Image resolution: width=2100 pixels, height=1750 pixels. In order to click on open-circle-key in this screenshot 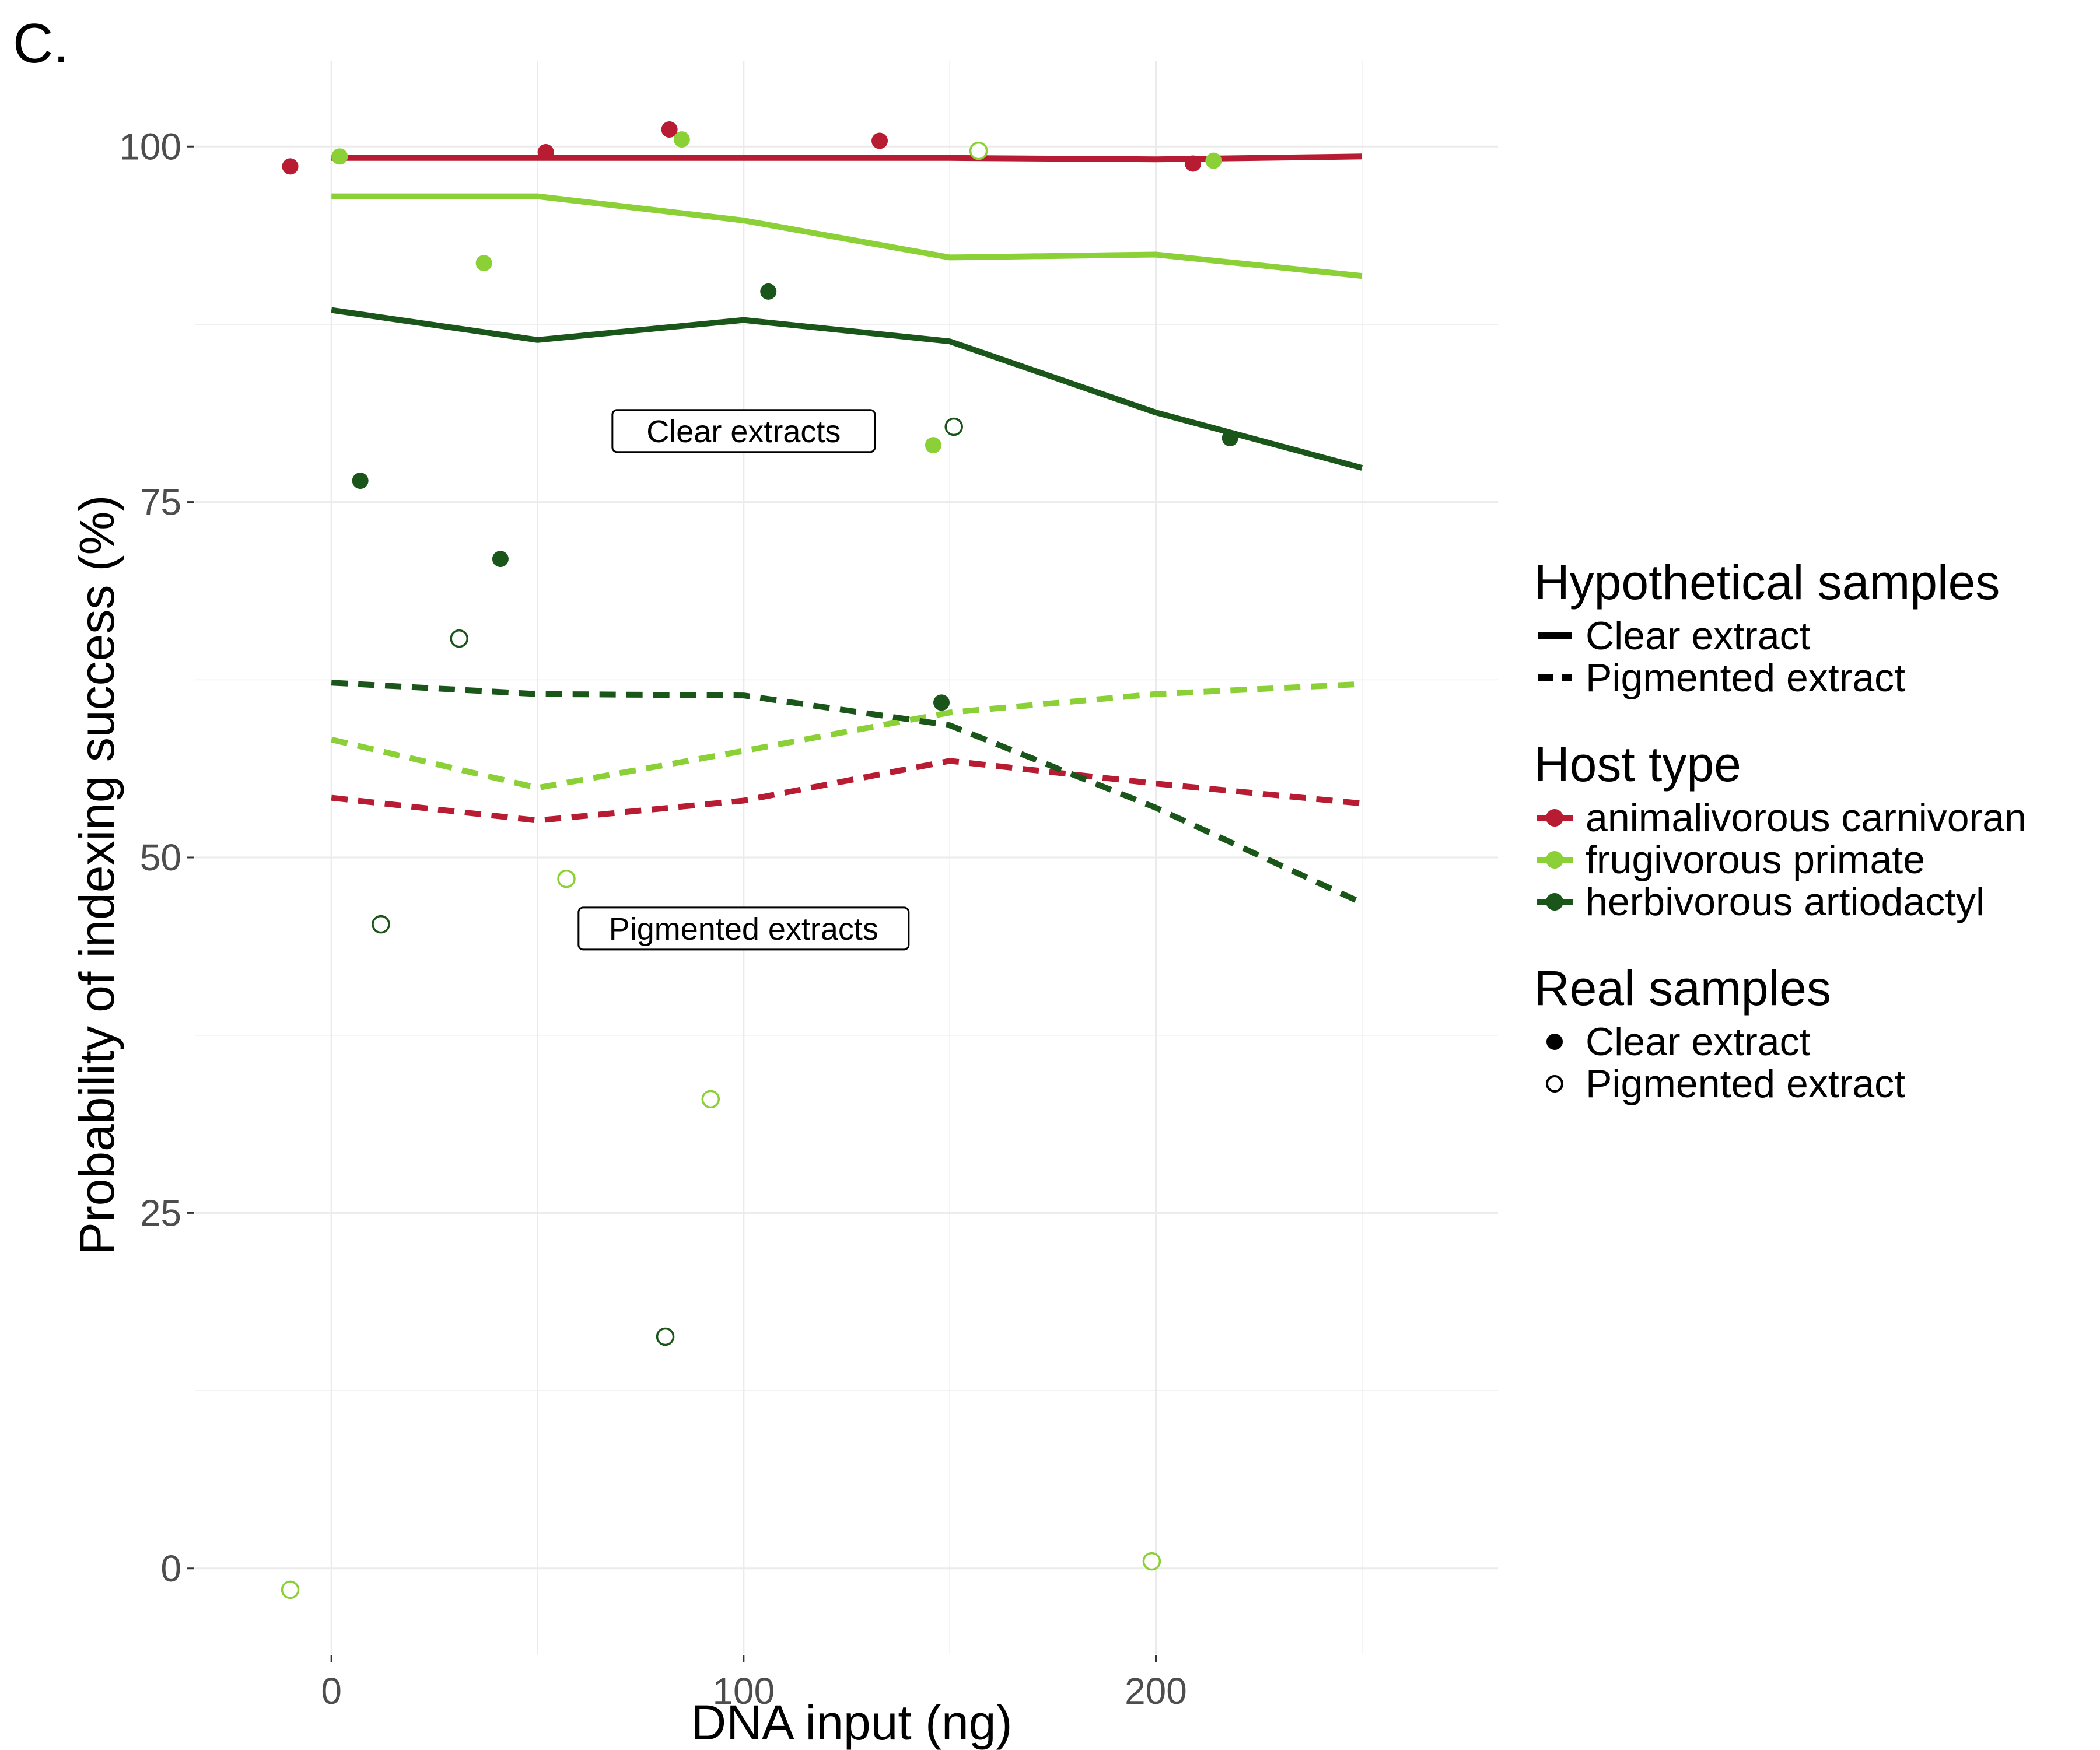, I will do `click(1554, 1084)`.